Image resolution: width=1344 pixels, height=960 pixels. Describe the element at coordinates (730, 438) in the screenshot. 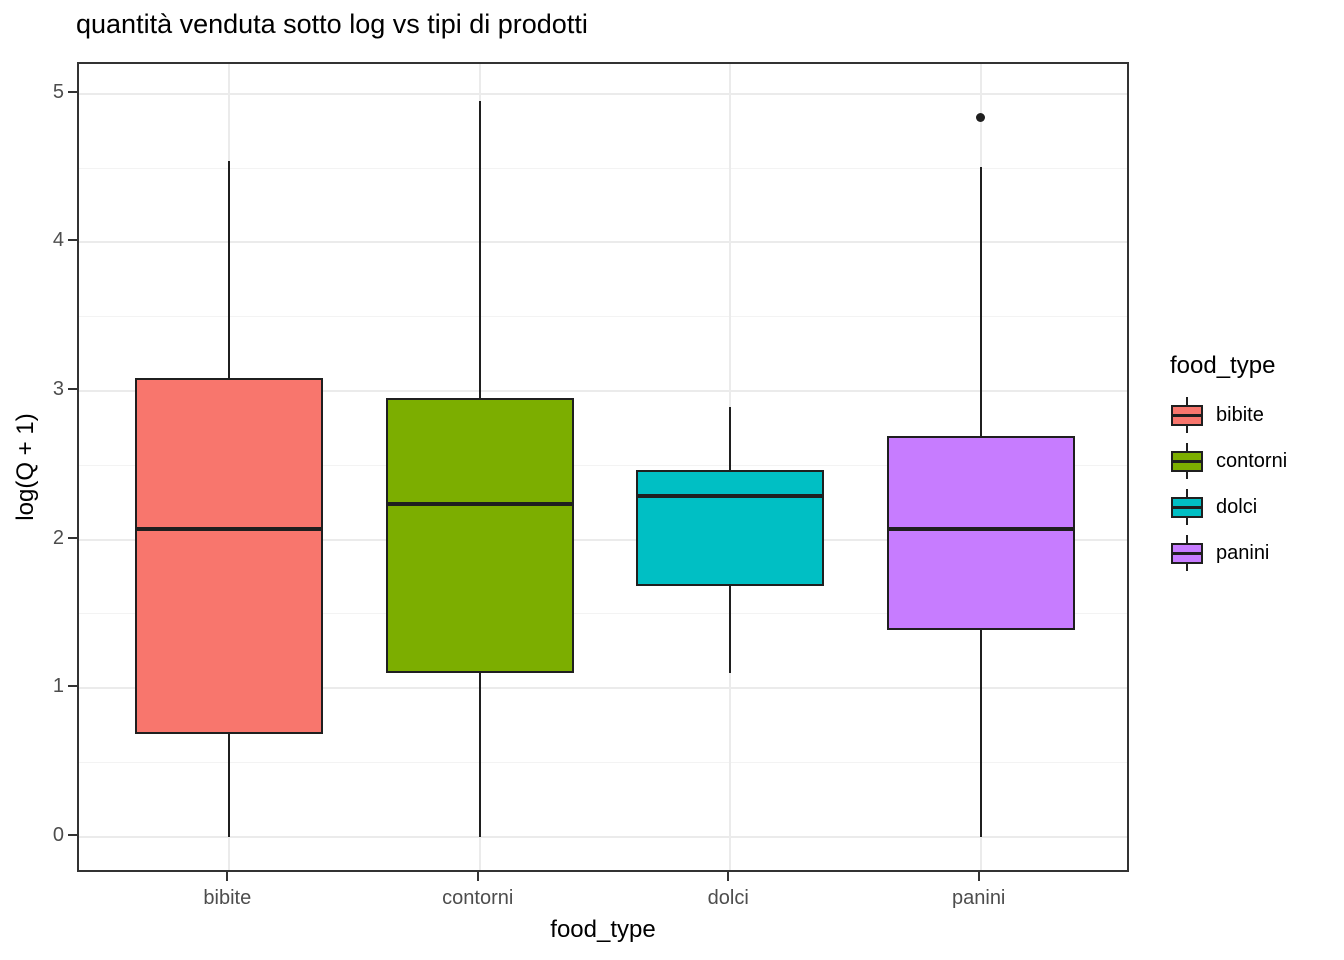

I see `whisker-high-dolci` at that location.